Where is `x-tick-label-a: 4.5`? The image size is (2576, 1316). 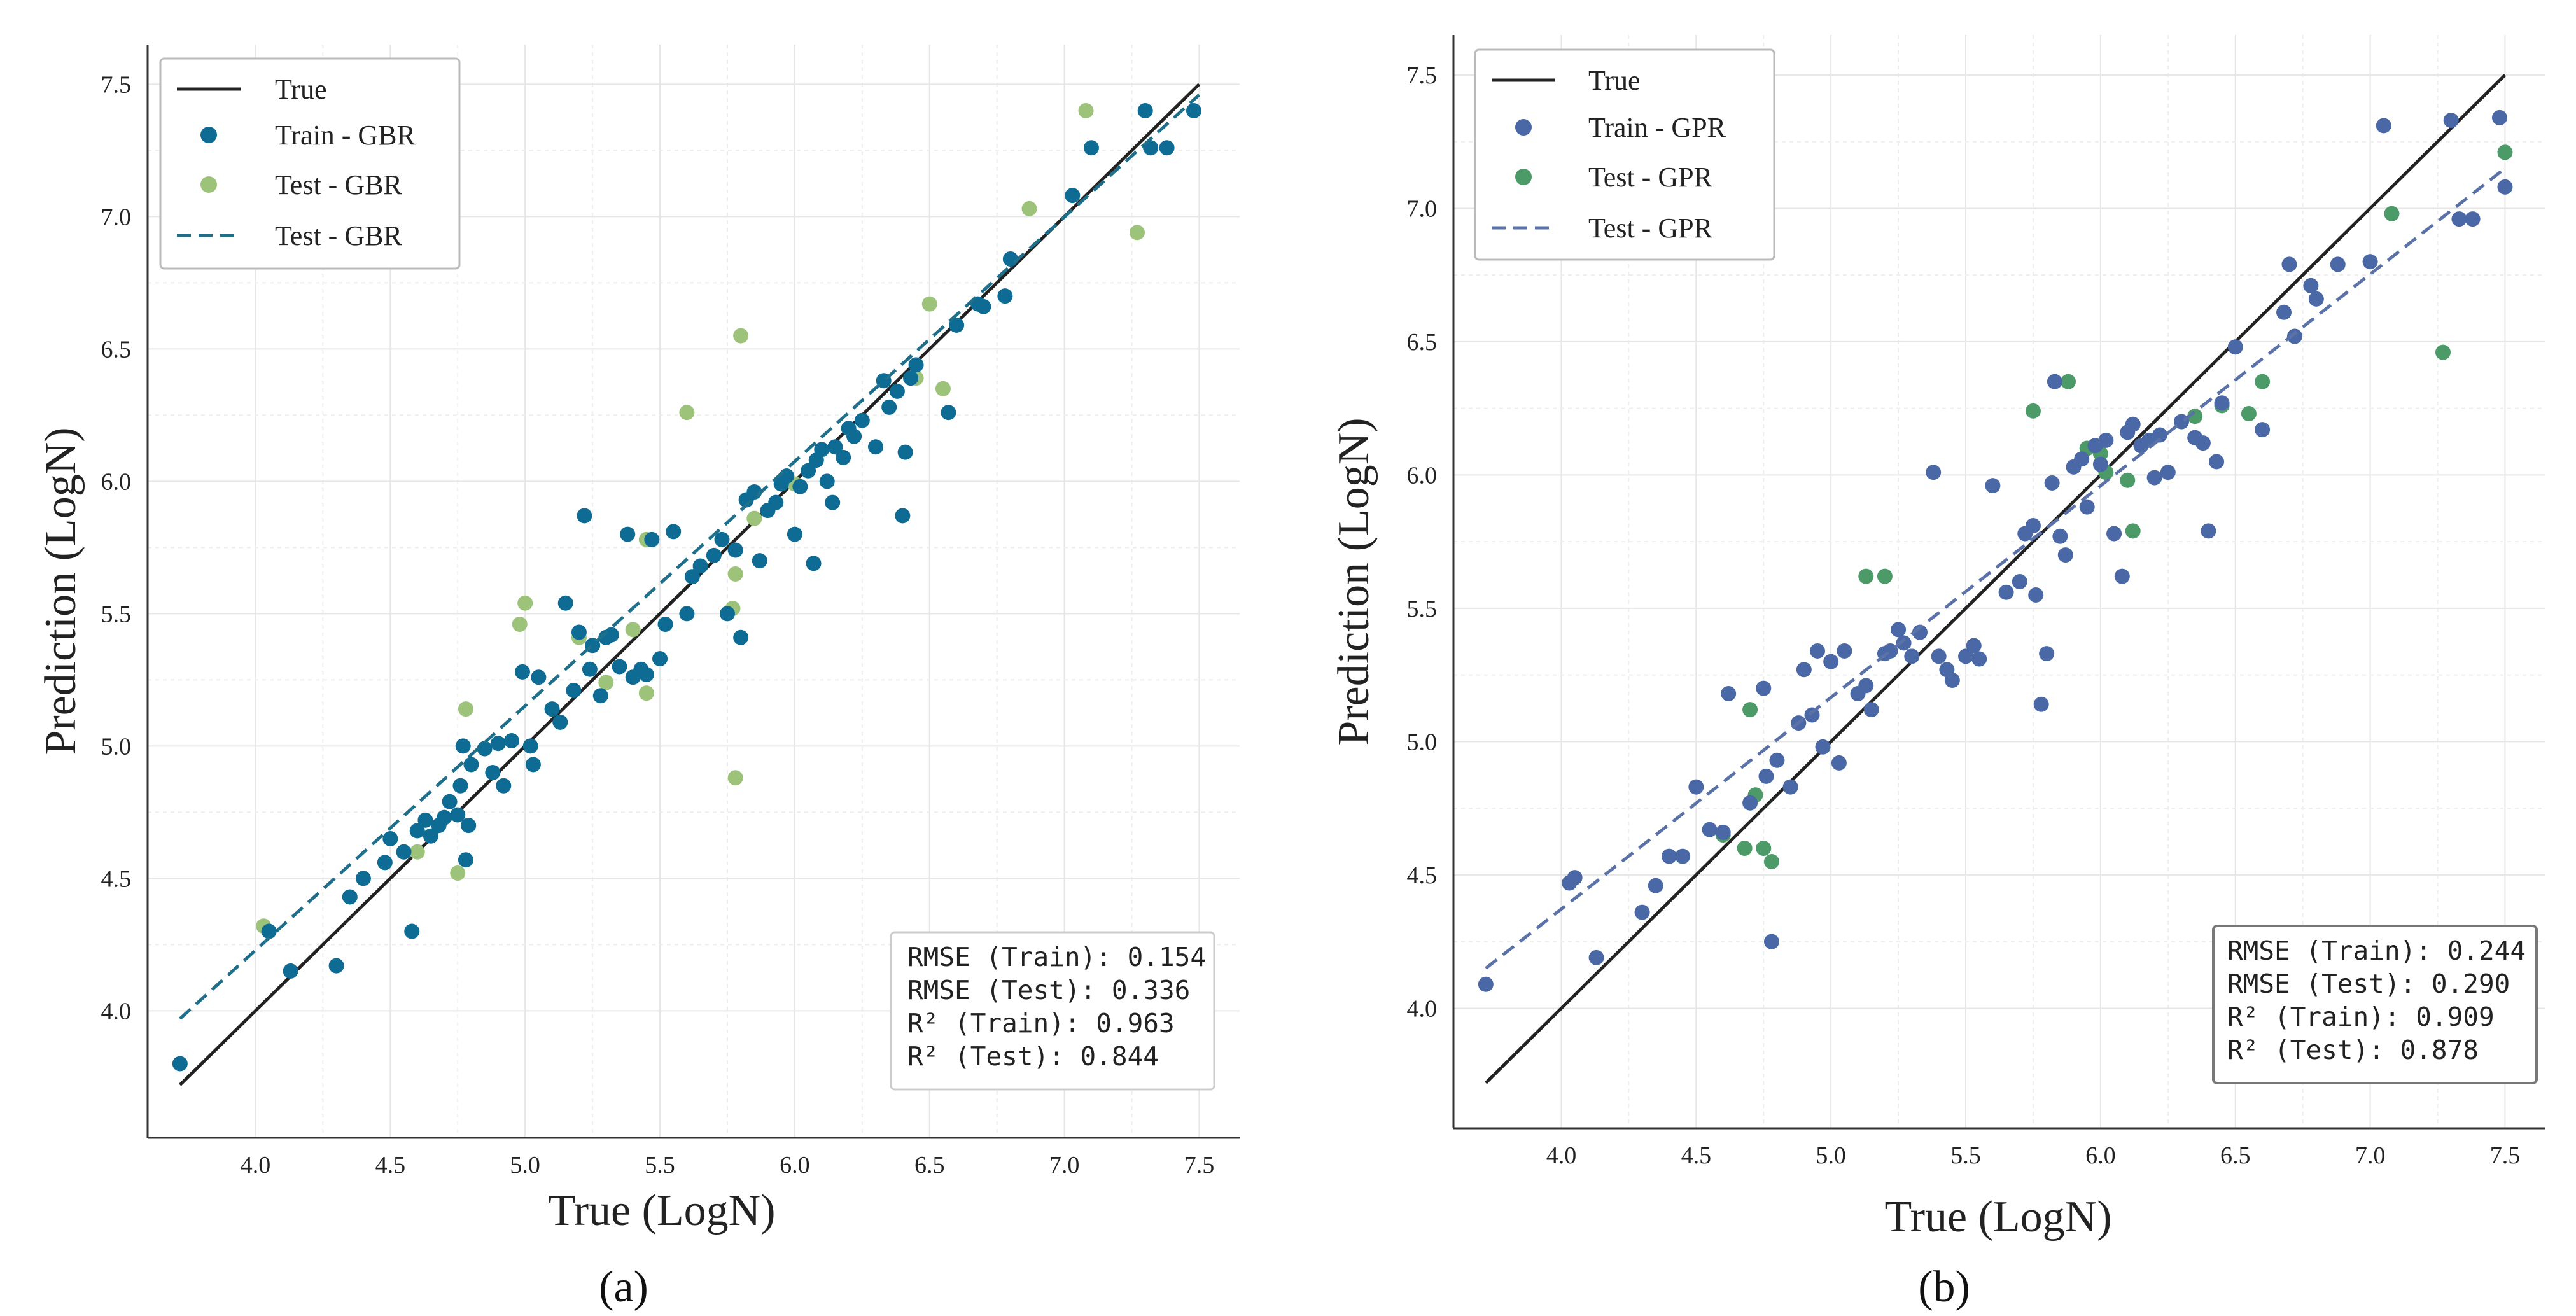 x-tick-label-a: 4.5 is located at coordinates (390, 1165).